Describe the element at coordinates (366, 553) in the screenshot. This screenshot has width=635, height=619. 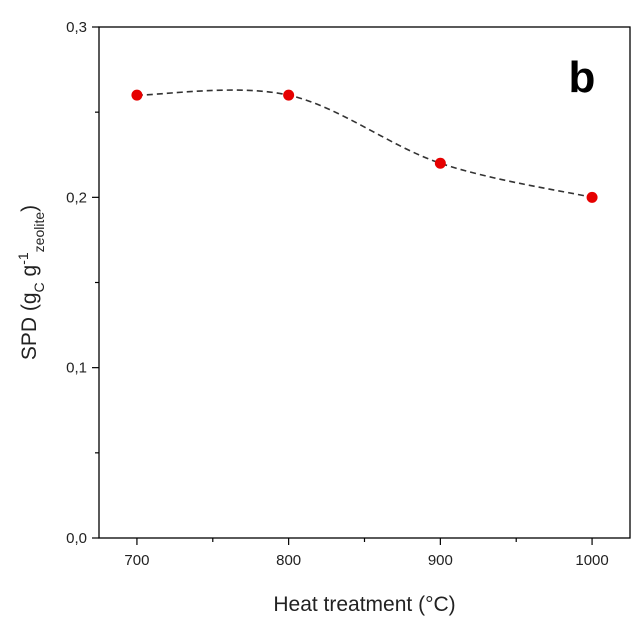
I see `x-axis-ticks: 700 800 900 1000` at that location.